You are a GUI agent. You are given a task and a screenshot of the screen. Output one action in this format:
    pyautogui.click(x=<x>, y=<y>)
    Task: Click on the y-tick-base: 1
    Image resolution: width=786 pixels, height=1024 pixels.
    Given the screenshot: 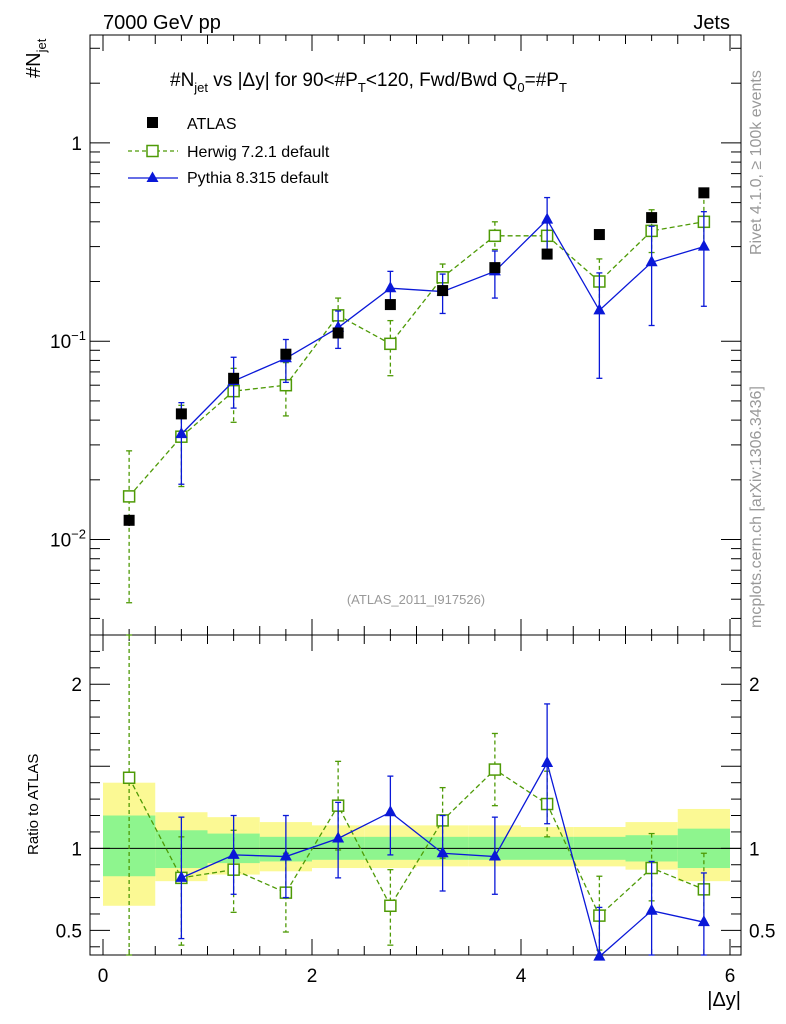 What is the action you would take?
    pyautogui.click(x=76, y=144)
    